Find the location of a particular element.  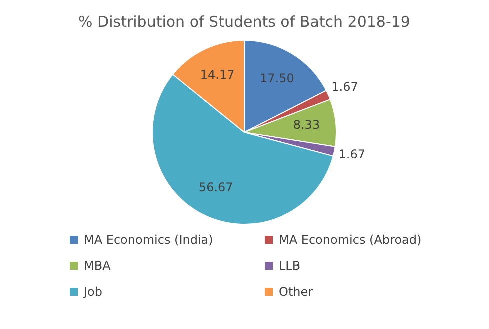

data-label: 56.67 is located at coordinates (216, 187).